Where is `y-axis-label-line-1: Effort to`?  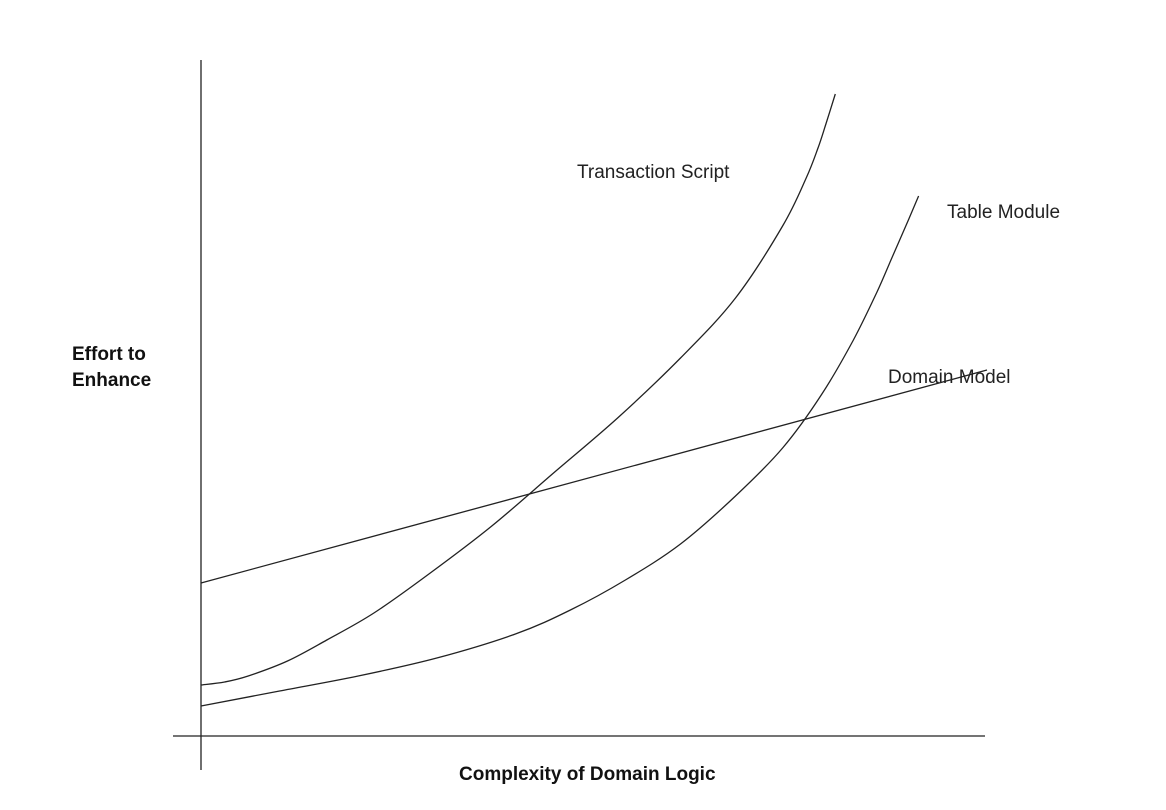 y-axis-label-line-1: Effort to is located at coordinates (109, 354).